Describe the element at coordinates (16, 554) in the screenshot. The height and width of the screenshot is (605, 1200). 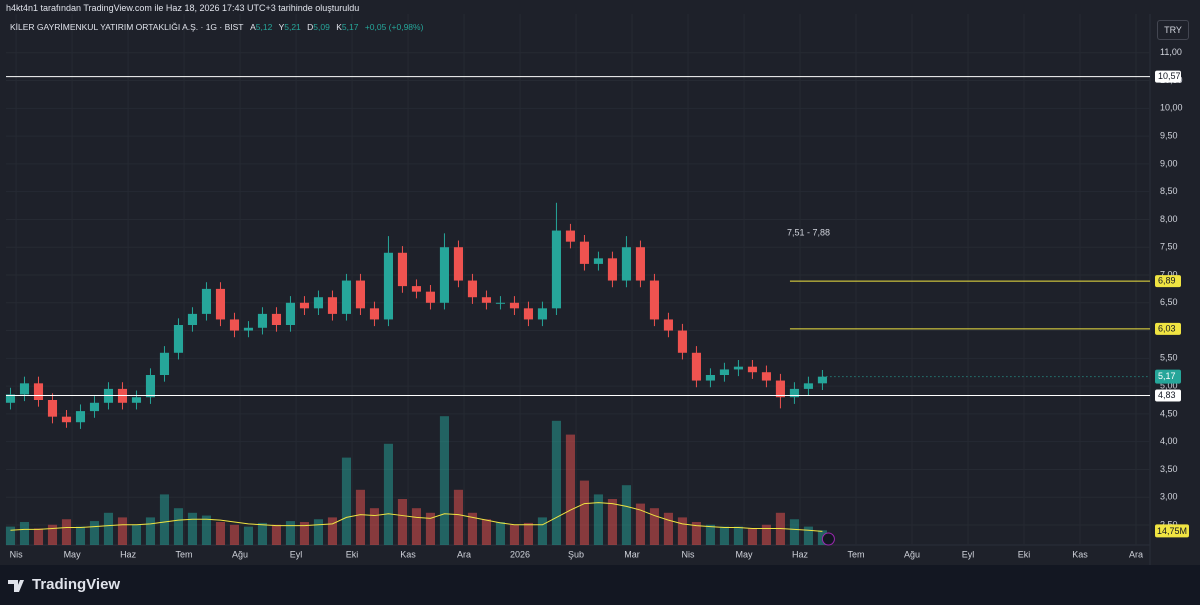
I see `x-tick-label: Nis` at that location.